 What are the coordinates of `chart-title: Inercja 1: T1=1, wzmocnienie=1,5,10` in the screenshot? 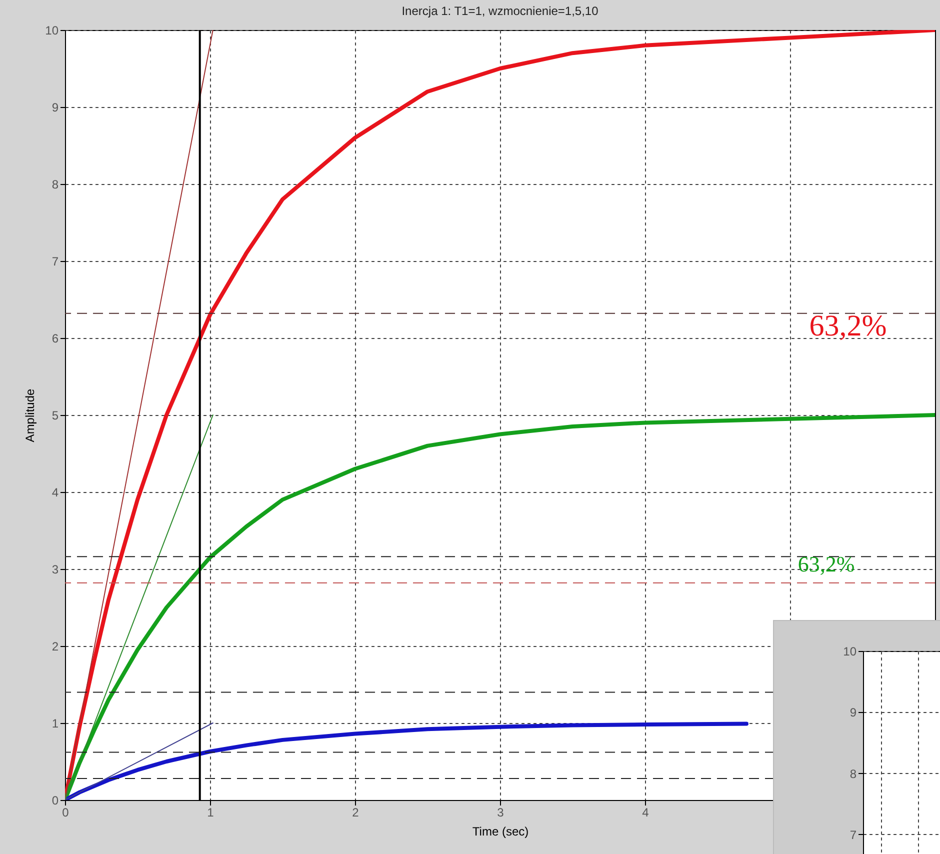 It's located at (500, 11).